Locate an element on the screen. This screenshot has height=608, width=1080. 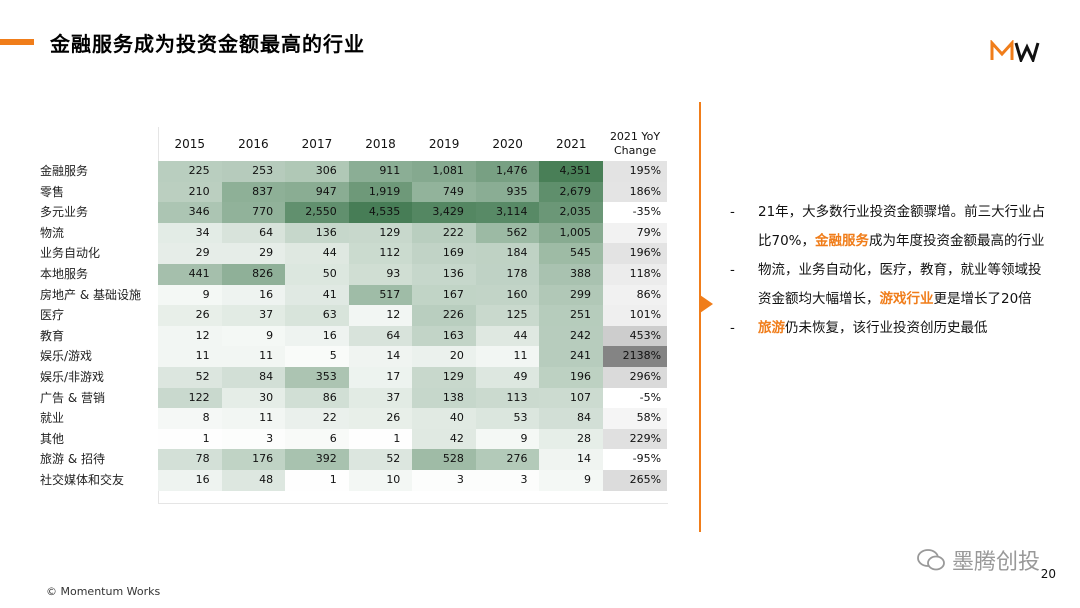
bullet-text: 更是增长了20倍 is located at coordinates (982, 299).